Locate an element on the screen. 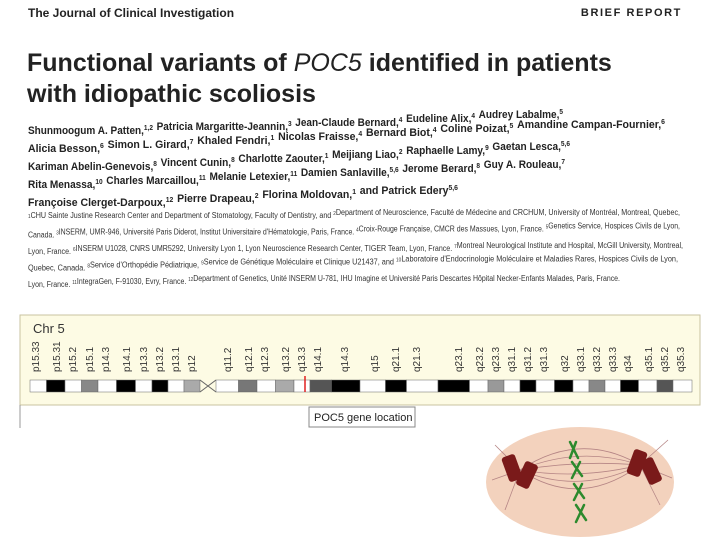 The height and width of the screenshot is (540, 720). author-name: Amandine Campan-Fournier, is located at coordinates (589, 125).